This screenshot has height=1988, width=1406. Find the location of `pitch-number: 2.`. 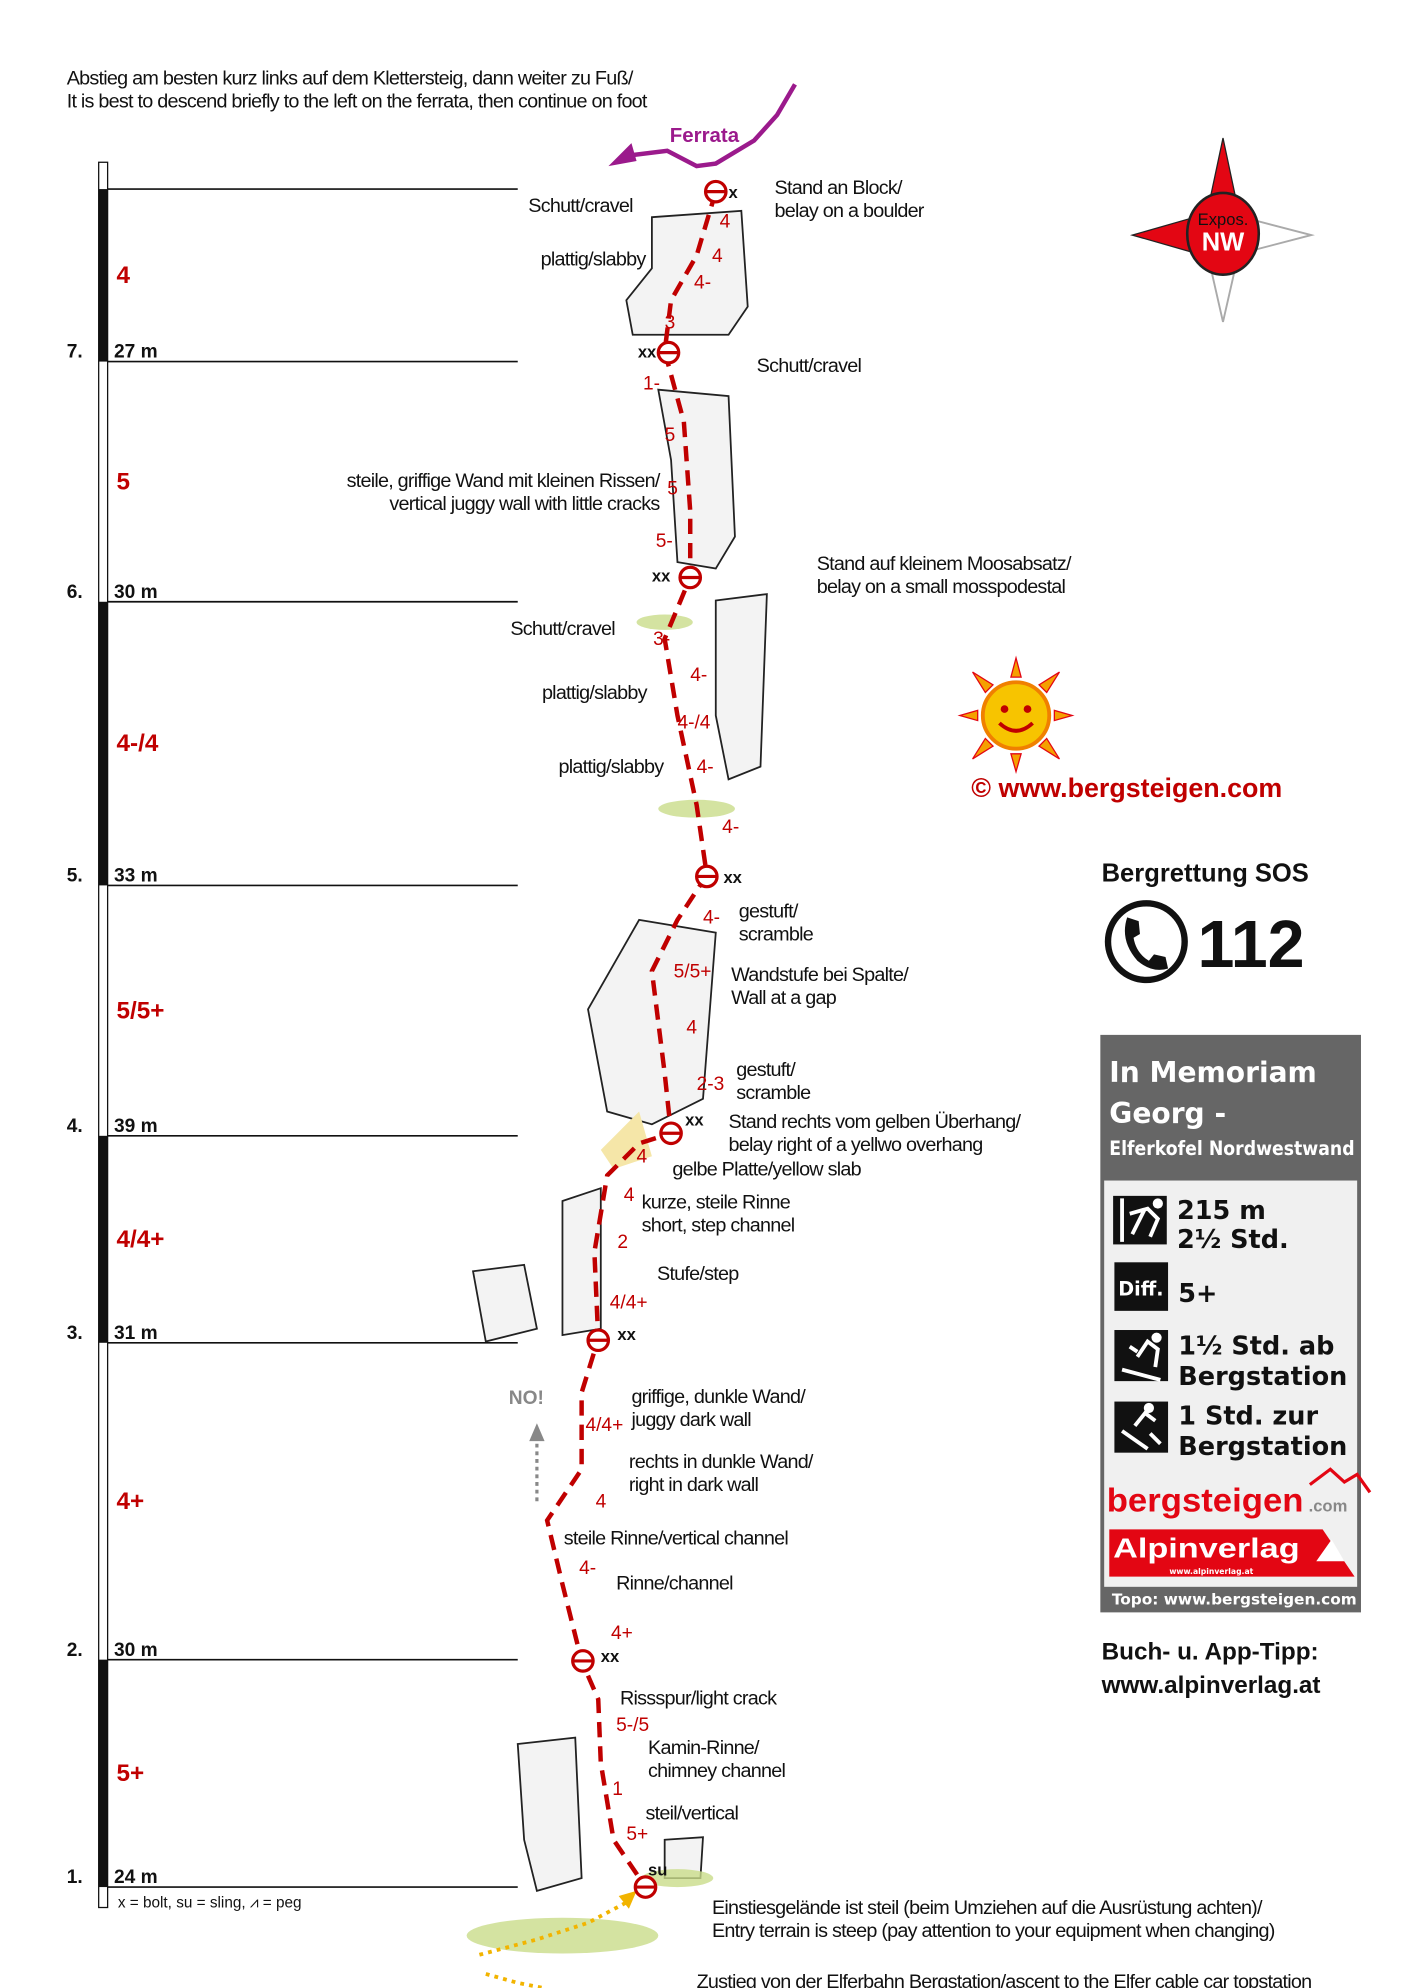

pitch-number: 2. is located at coordinates (75, 1650).